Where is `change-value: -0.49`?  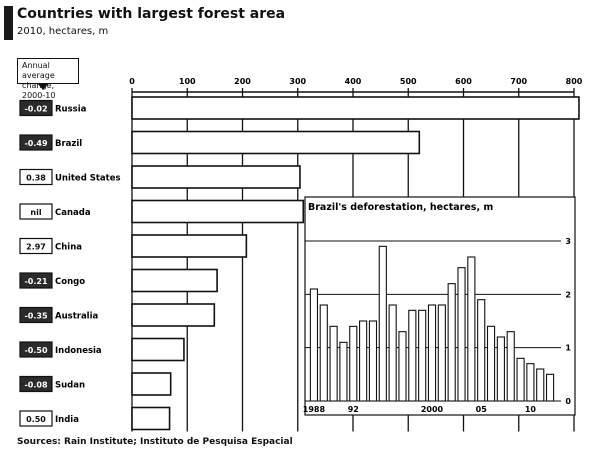
change-value: -0.49 is located at coordinates (35, 143).